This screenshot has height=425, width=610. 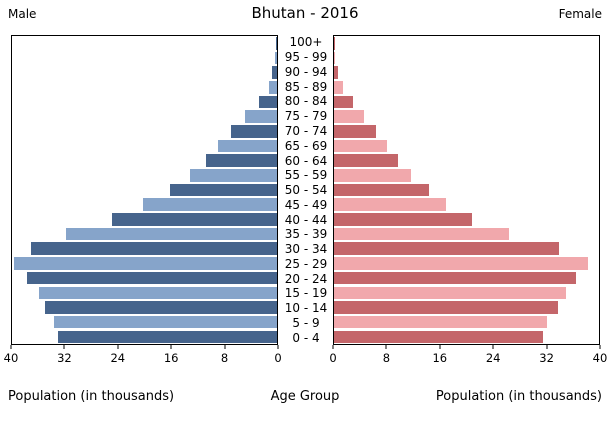 What do you see at coordinates (518, 396) in the screenshot?
I see `female-axis-title: Population (in thousands)` at bounding box center [518, 396].